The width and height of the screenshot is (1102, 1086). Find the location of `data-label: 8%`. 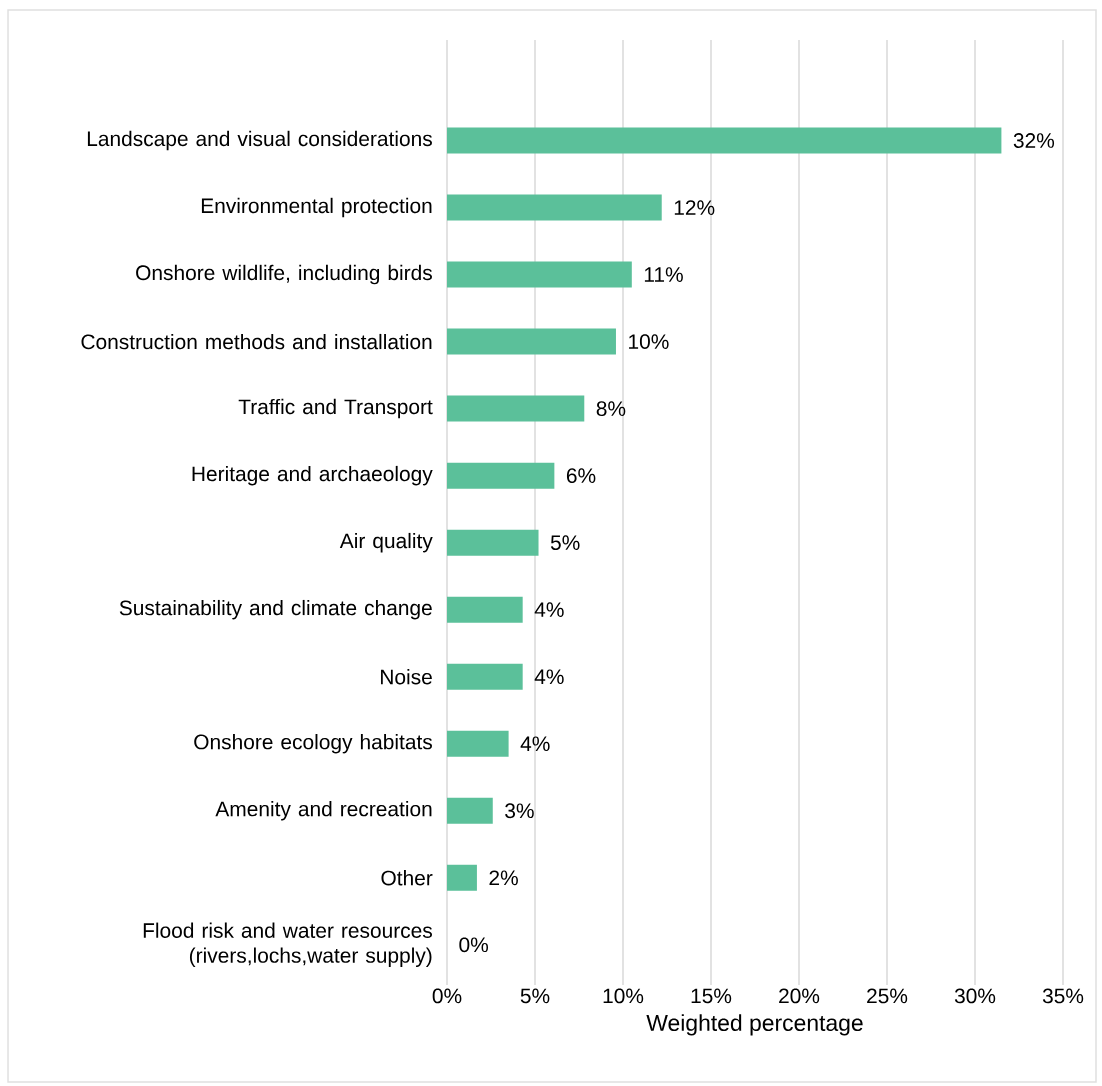

data-label: 8% is located at coordinates (611, 409).